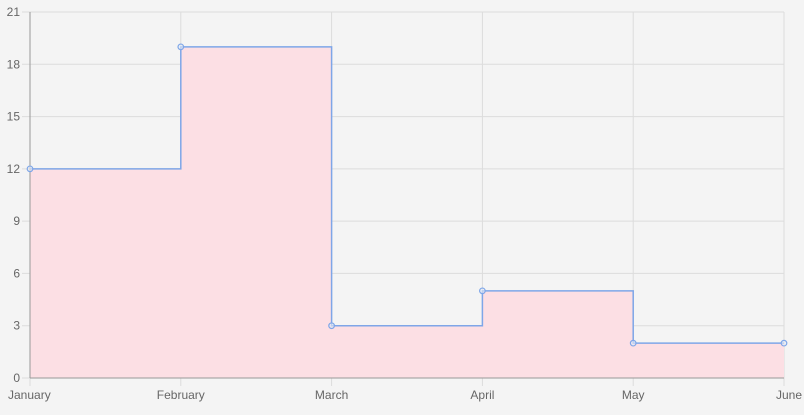 Image resolution: width=804 pixels, height=415 pixels. I want to click on x-tick-label: April, so click(482, 395).